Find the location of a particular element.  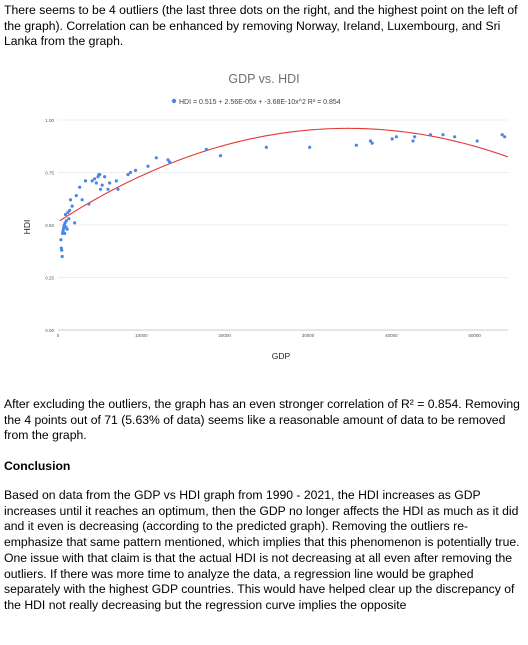

regression-curve is located at coordinates (284, 174).